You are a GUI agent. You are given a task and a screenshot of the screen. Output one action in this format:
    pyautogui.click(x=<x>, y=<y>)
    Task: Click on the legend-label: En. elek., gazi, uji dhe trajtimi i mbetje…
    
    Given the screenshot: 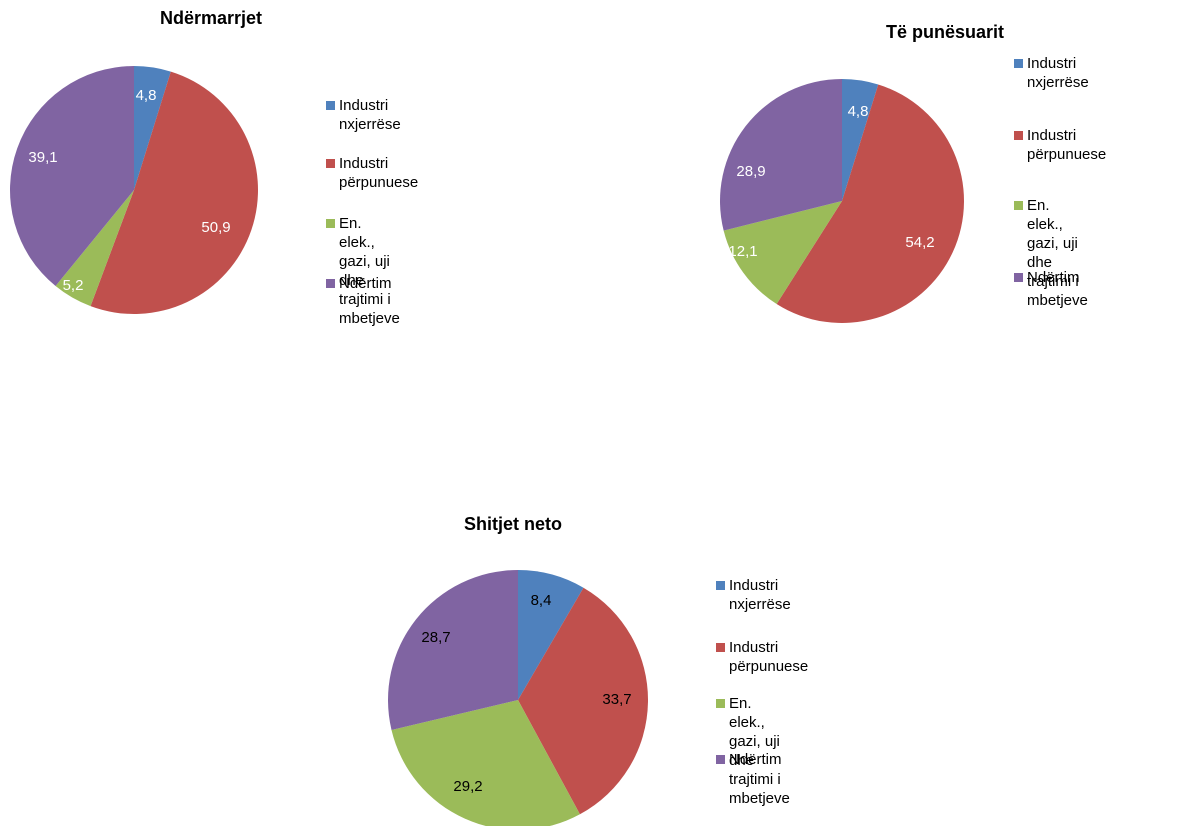 What is the action you would take?
    pyautogui.click(x=1057, y=253)
    